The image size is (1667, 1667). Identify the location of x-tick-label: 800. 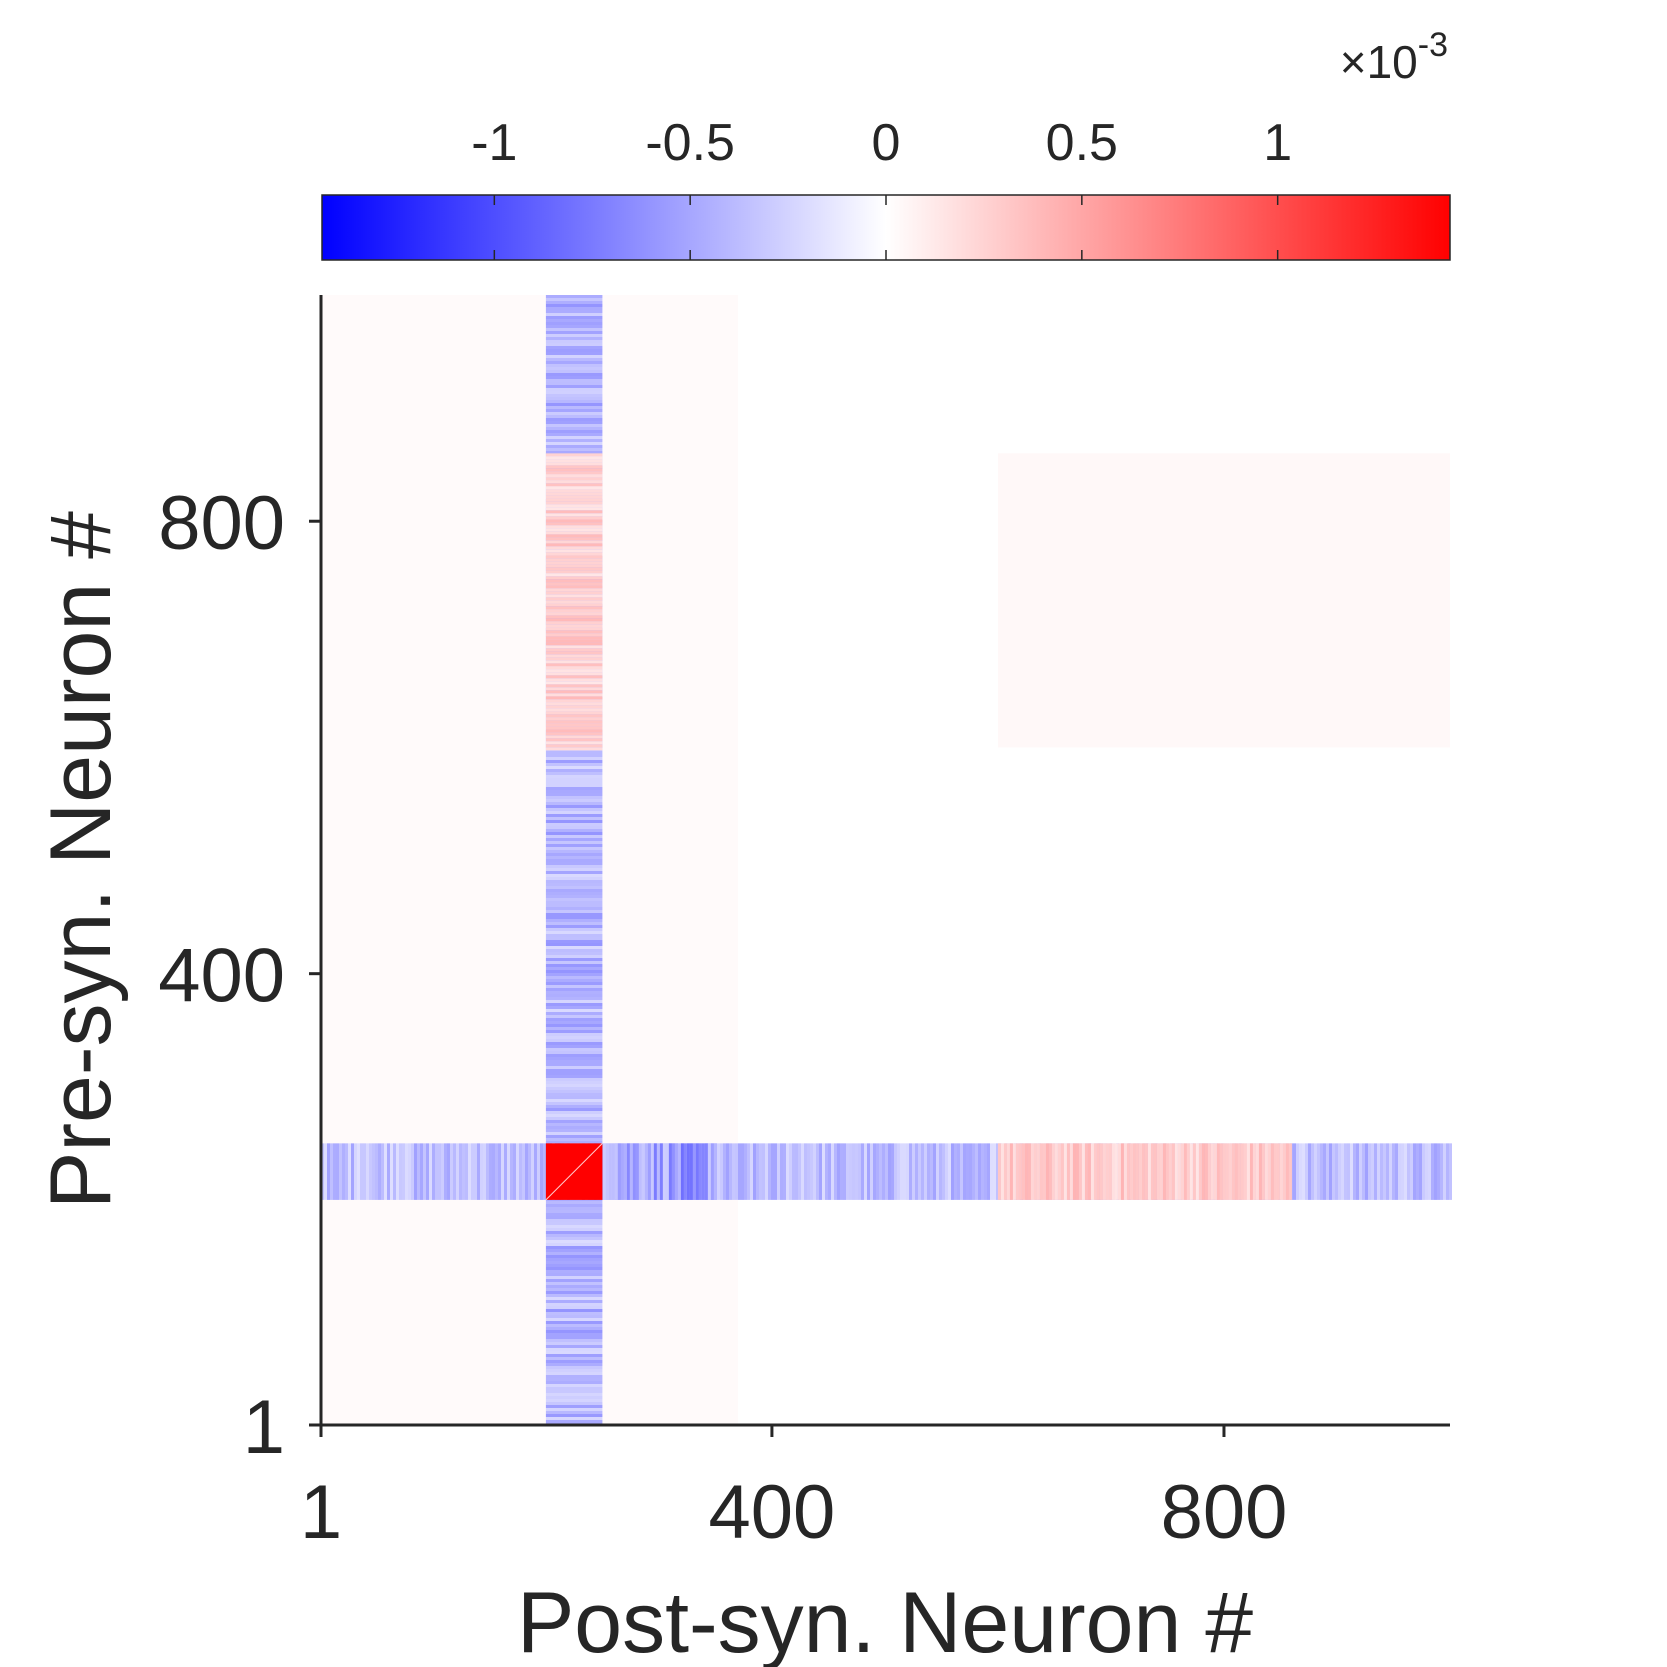
(1224, 1512).